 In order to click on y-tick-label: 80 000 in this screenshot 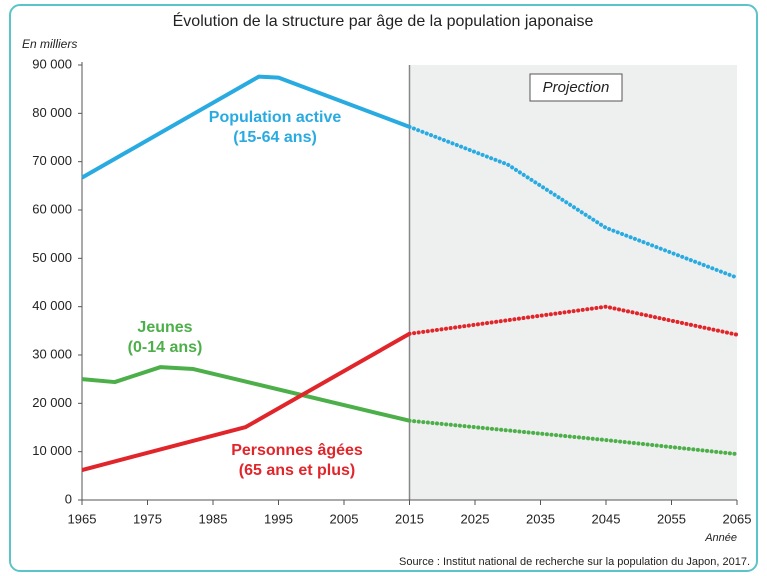, I will do `click(52, 112)`.